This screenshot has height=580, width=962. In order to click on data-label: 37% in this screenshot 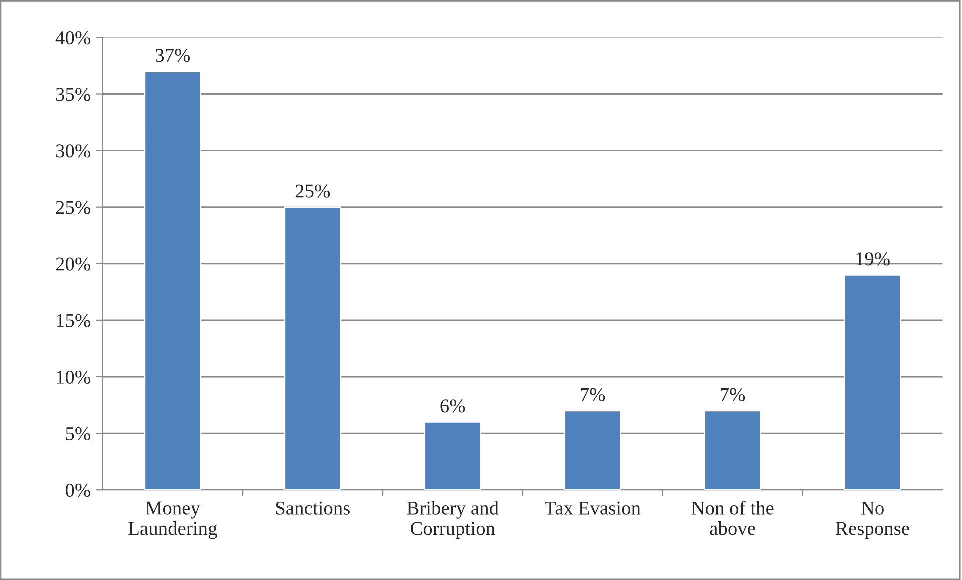, I will do `click(173, 55)`.